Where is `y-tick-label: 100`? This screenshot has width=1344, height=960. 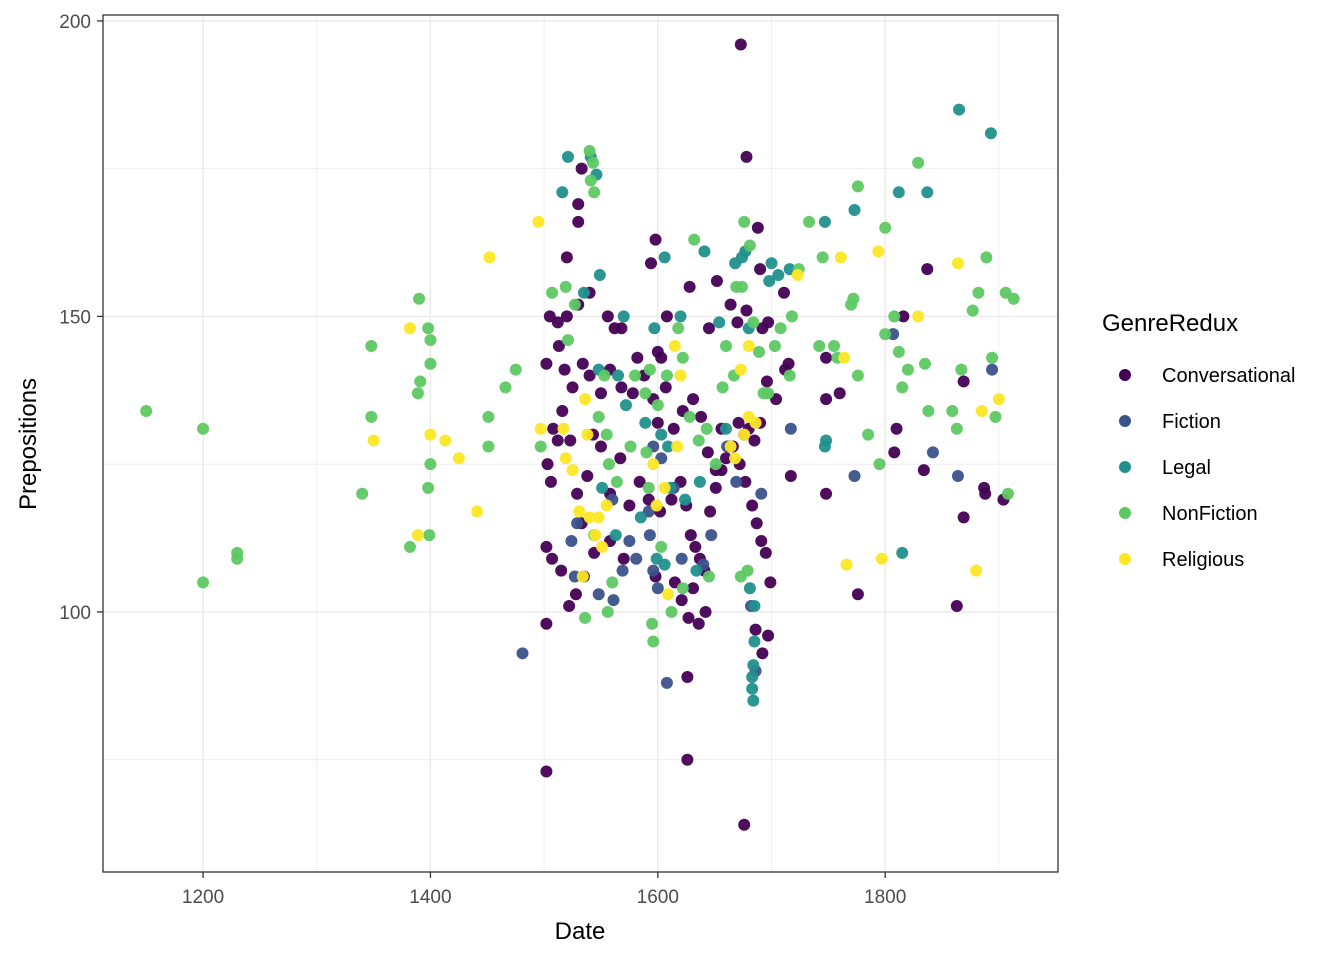
y-tick-label: 100 is located at coordinates (75, 613).